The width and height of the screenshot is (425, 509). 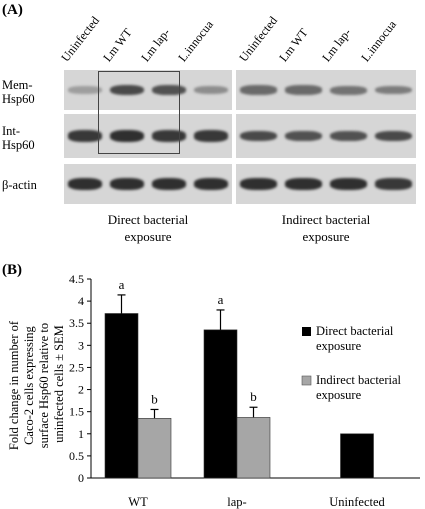 What do you see at coordinates (29, 384) in the screenshot?
I see `y-axis-label-line: Caco-2 cells expressing` at bounding box center [29, 384].